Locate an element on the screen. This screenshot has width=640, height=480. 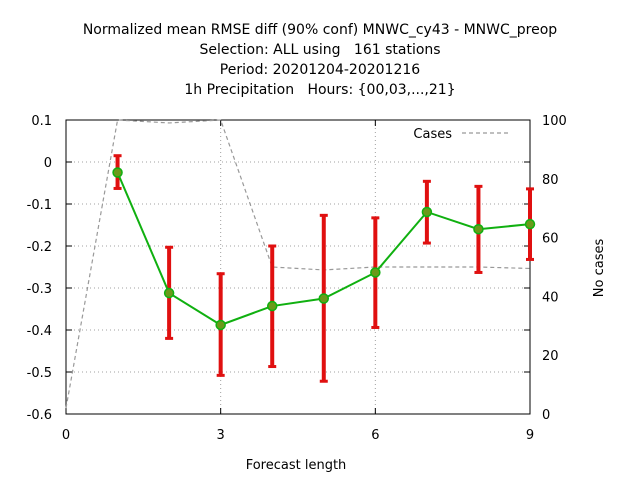
legend: Cases is located at coordinates (461, 134).